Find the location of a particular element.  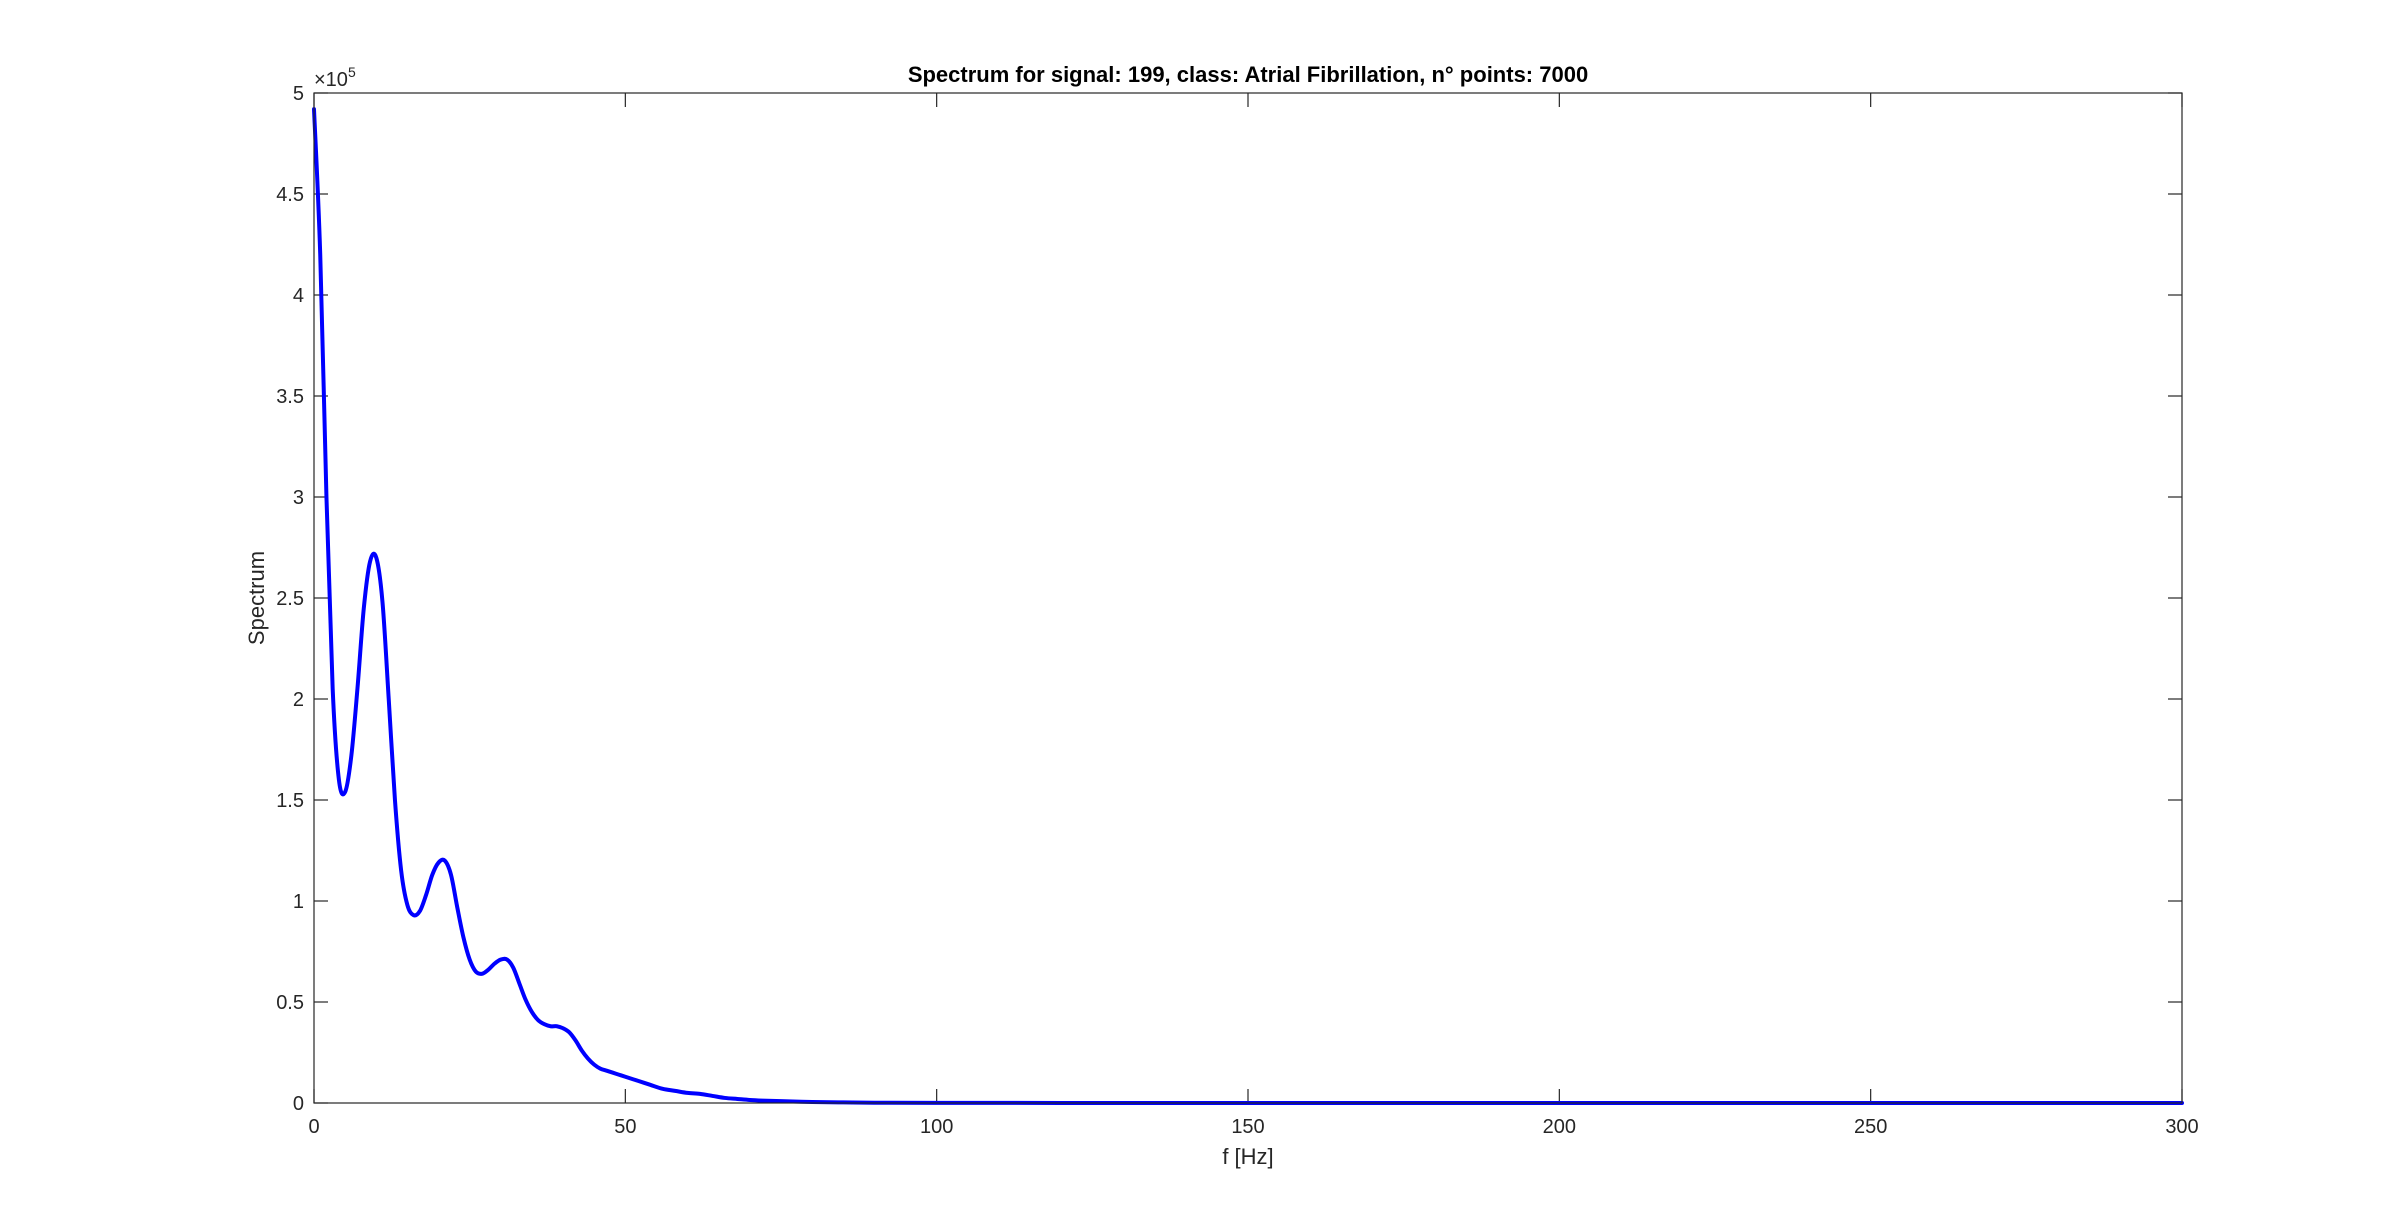

x-tick-label: 50 is located at coordinates (625, 1127).